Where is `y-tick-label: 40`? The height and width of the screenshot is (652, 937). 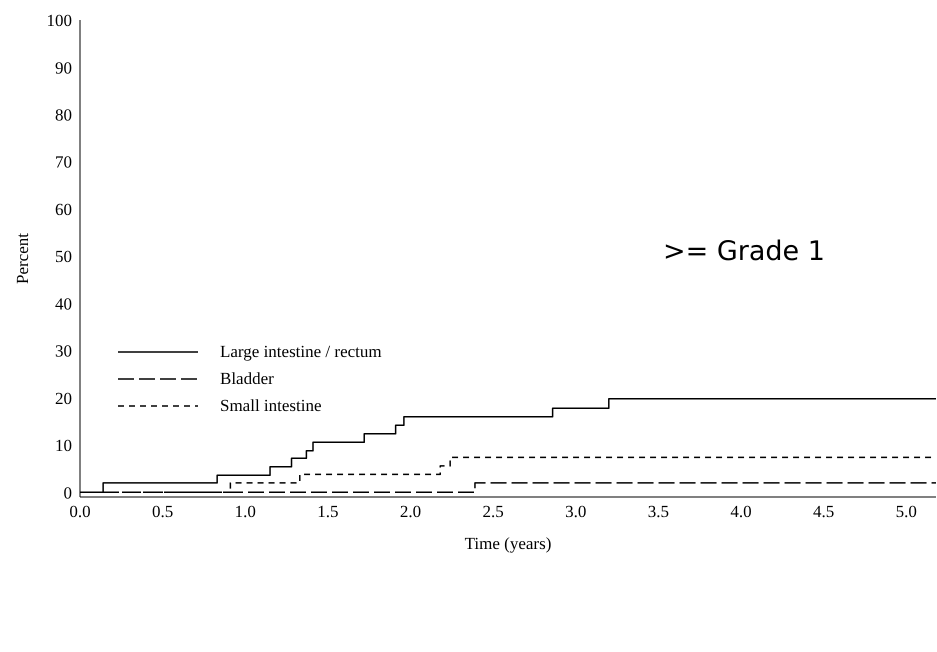
y-tick-label: 40 is located at coordinates (63, 304).